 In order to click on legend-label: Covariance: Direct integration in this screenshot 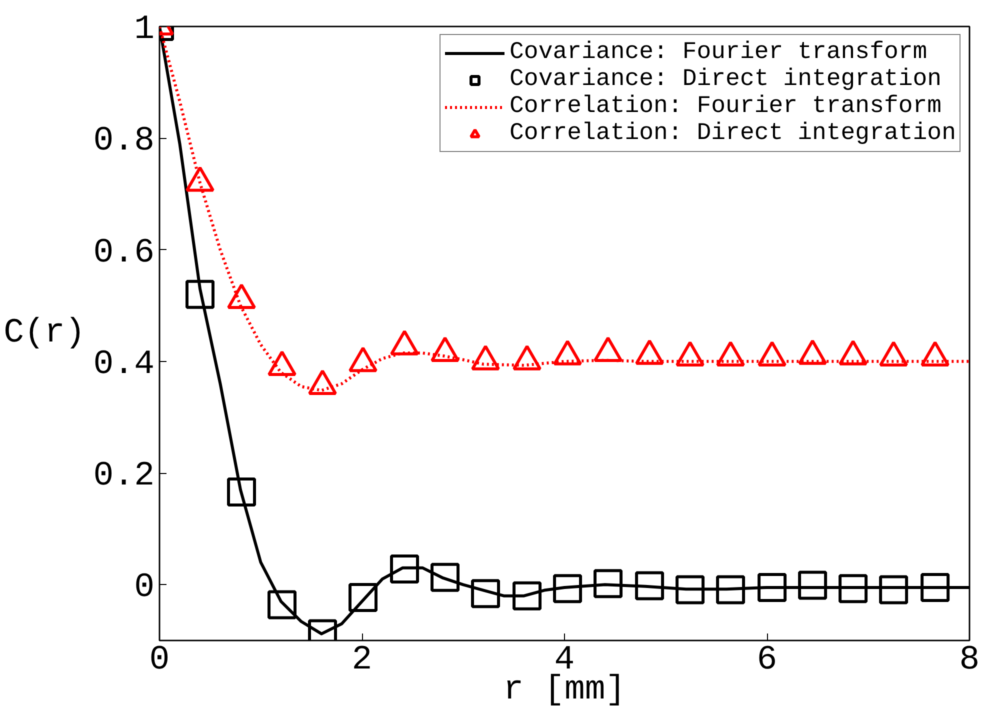, I will do `click(726, 79)`.